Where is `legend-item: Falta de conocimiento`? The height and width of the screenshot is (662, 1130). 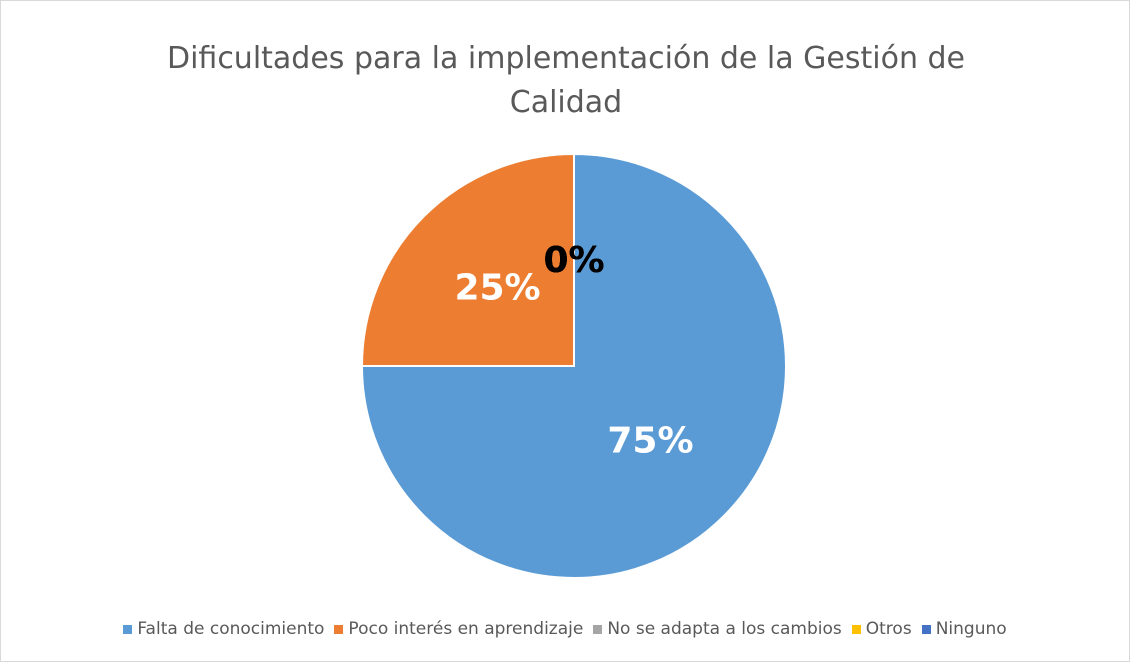 legend-item: Falta de conocimiento is located at coordinates (223, 629).